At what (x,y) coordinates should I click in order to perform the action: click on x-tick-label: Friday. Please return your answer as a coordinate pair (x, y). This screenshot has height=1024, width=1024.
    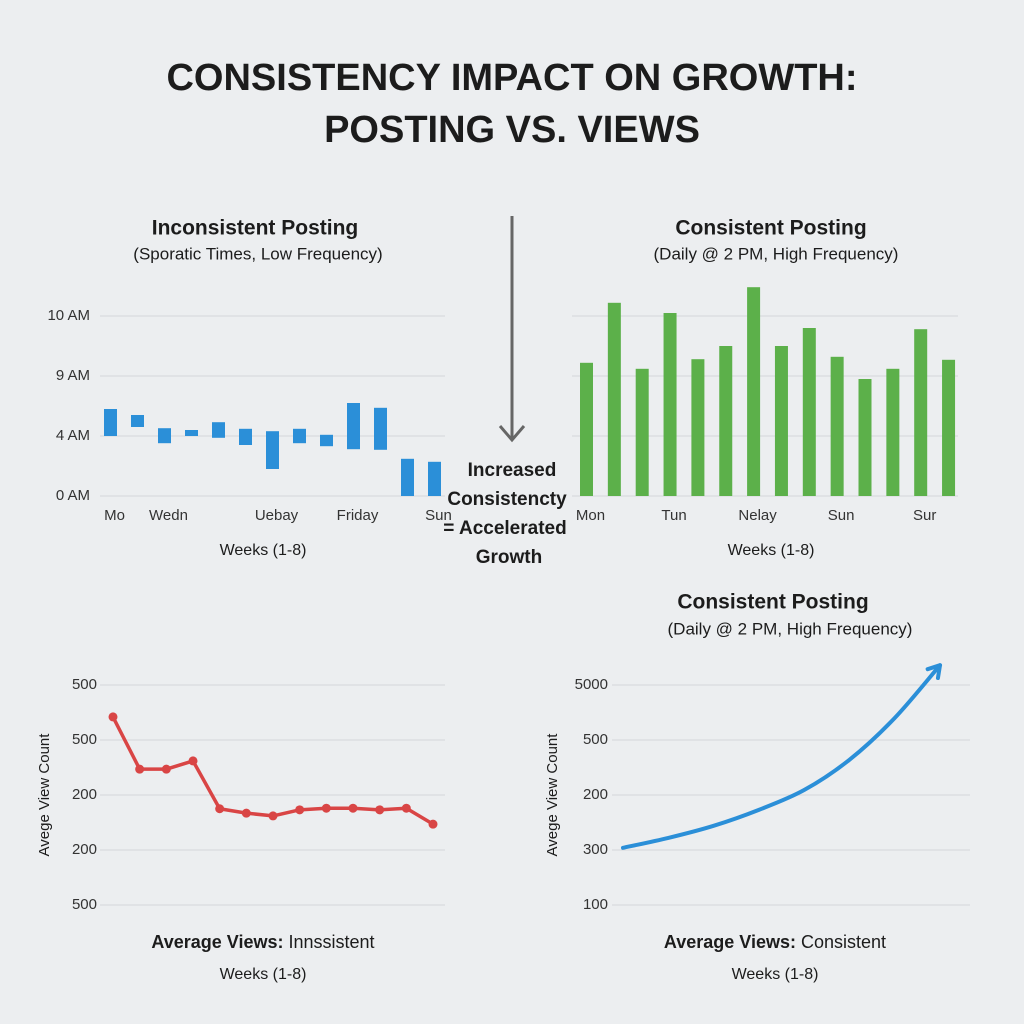
    Looking at the image, I should click on (358, 515).